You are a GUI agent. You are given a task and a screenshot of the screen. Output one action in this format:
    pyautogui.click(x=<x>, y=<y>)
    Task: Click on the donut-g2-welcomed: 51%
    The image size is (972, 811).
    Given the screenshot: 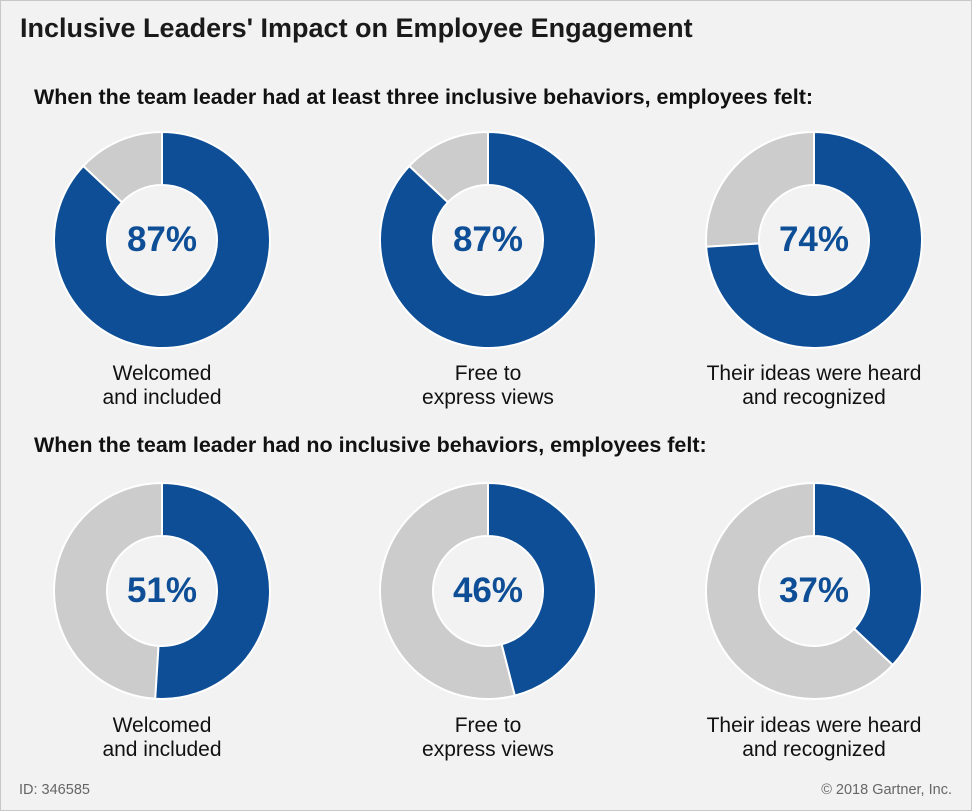 What is the action you would take?
    pyautogui.click(x=162, y=591)
    